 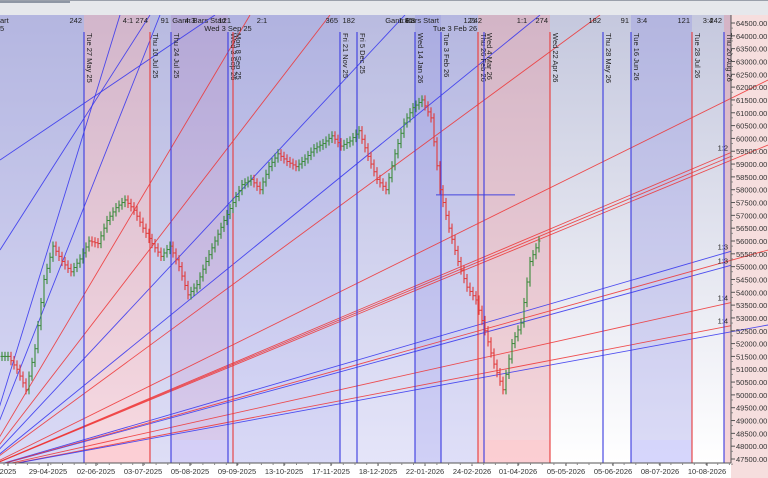 What do you see at coordinates (751, 126) in the screenshot?
I see `svg-text: 60500.00` at bounding box center [751, 126].